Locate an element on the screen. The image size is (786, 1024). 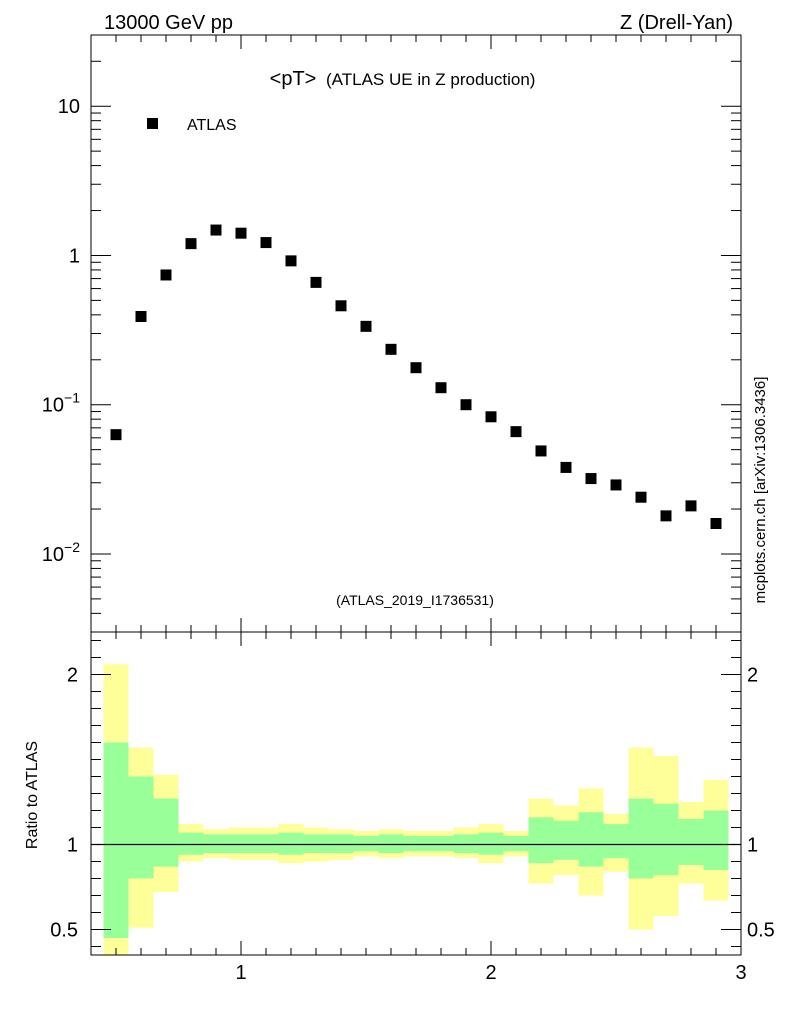
header-process-label: Z (Drell-Yan) is located at coordinates (676, 23).